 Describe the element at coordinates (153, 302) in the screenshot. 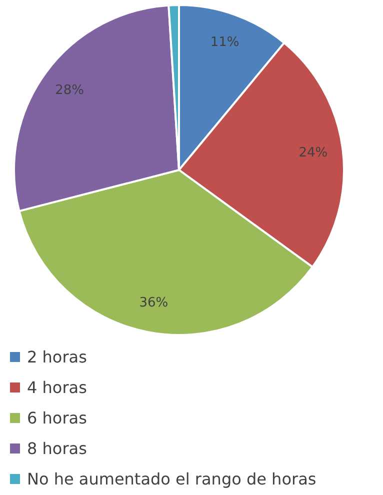

I see `data-label: 36%` at that location.